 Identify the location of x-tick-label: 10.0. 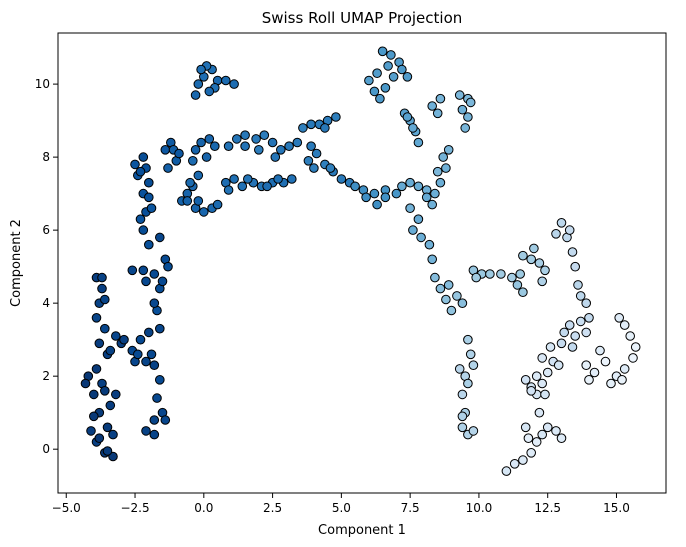
(479, 508).